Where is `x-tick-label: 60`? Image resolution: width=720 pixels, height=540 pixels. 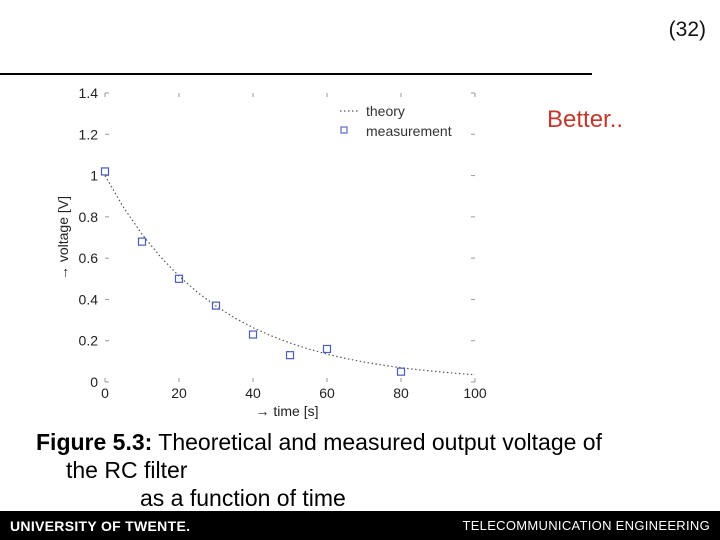
x-tick-label: 60 is located at coordinates (327, 393).